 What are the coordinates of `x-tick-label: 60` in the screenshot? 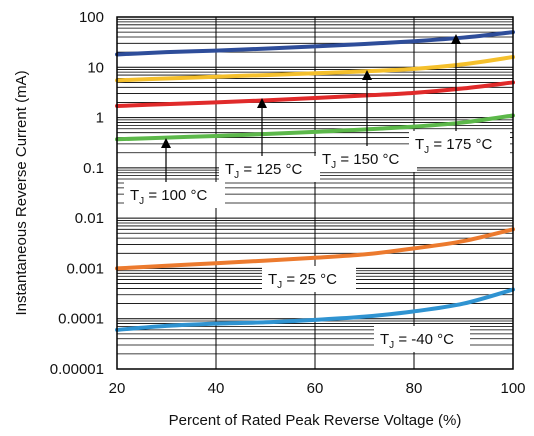 It's located at (315, 388).